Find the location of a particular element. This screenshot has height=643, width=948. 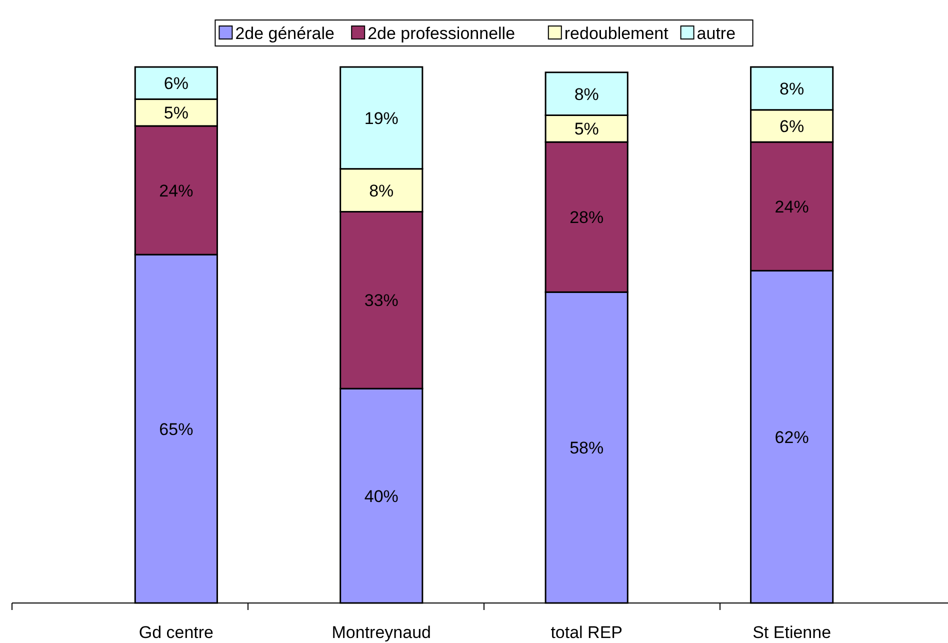

data-label: 58% is located at coordinates (587, 448).